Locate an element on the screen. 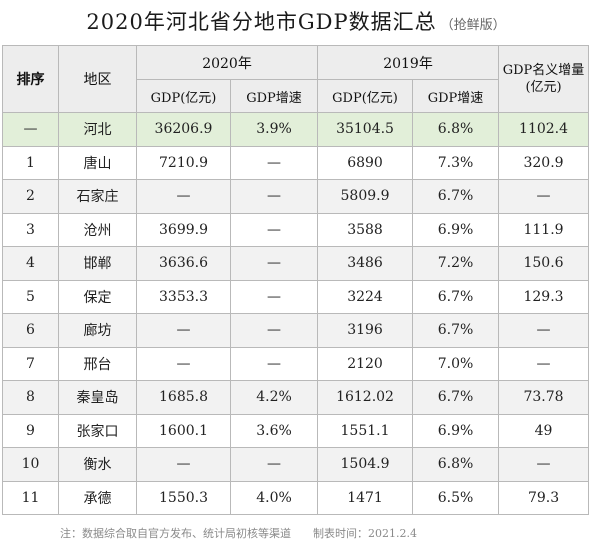 This screenshot has height=546, width=592. table-row: 9 张家口 1600.1 3.6% 1551.1 6.9% 49 is located at coordinates (296, 430).